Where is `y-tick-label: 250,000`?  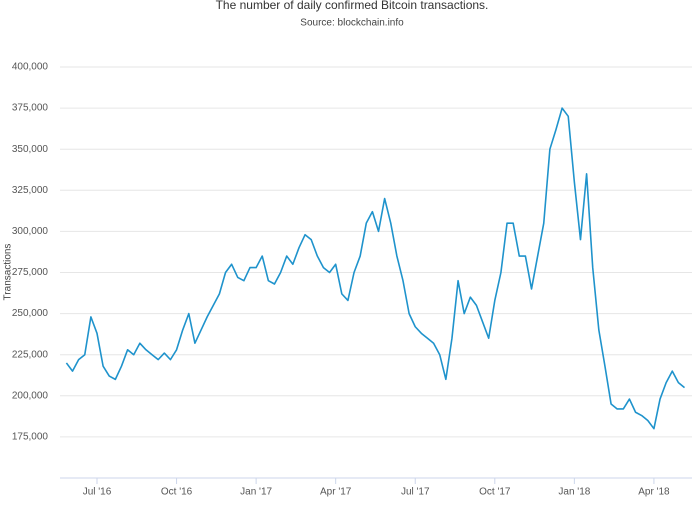
y-tick-label: 250,000 is located at coordinates (30, 313).